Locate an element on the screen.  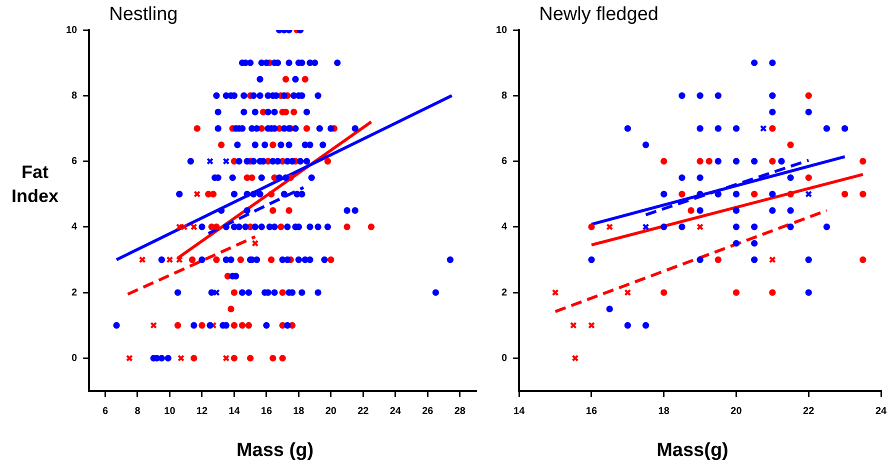
y-tick-label: 6 is located at coordinates (75, 162).